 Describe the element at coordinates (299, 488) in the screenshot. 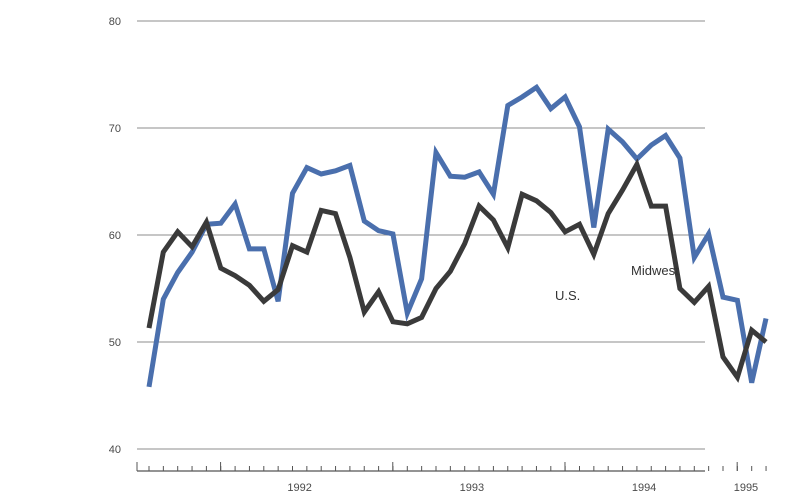

I see `x-tick-label-1992: 1992` at that location.